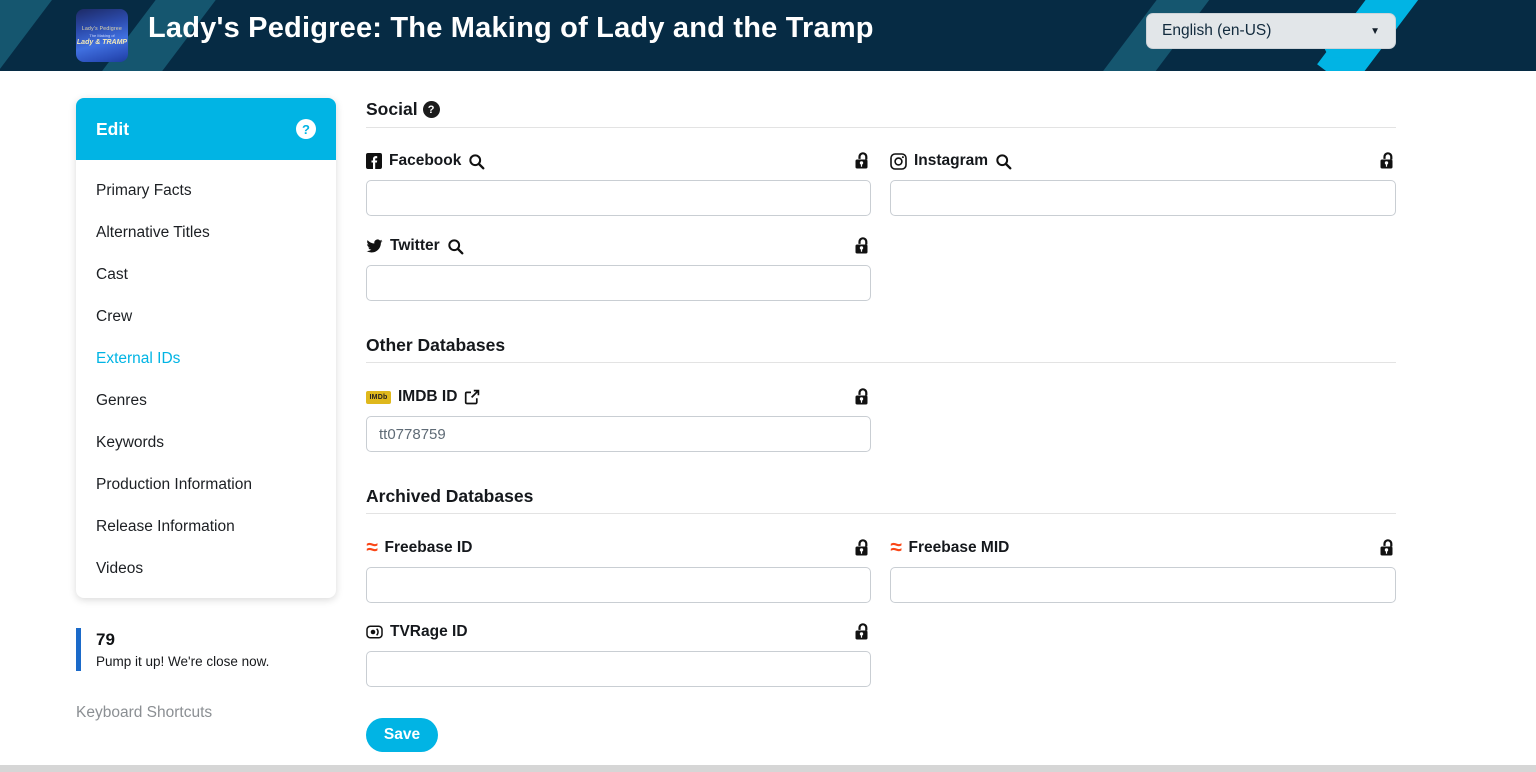  Describe the element at coordinates (114, 316) in the screenshot. I see `sidebar-item-crew: Crew` at that location.